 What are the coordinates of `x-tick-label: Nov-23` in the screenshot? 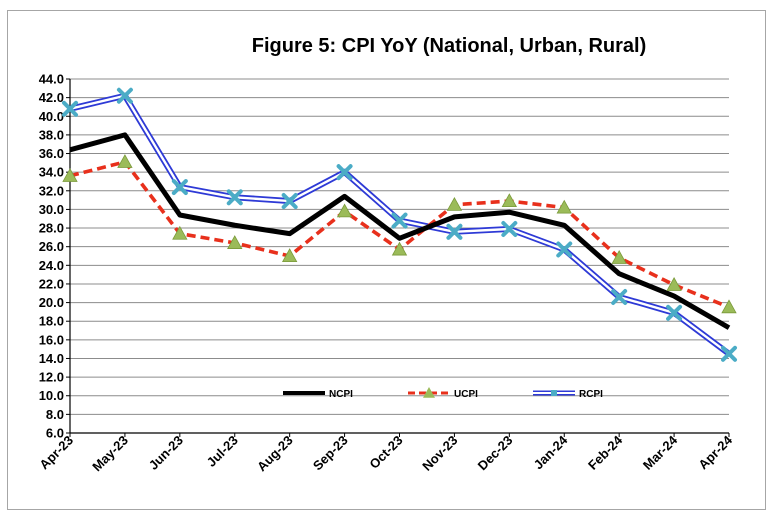 It's located at (439, 453).